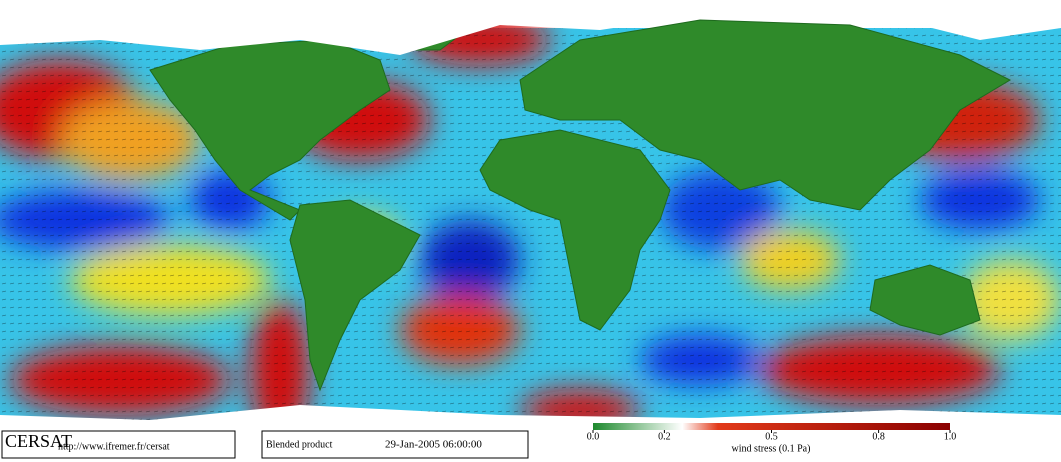 The height and width of the screenshot is (462, 1061). I want to click on colorbar-tick-label: 0.0, so click(593, 436).